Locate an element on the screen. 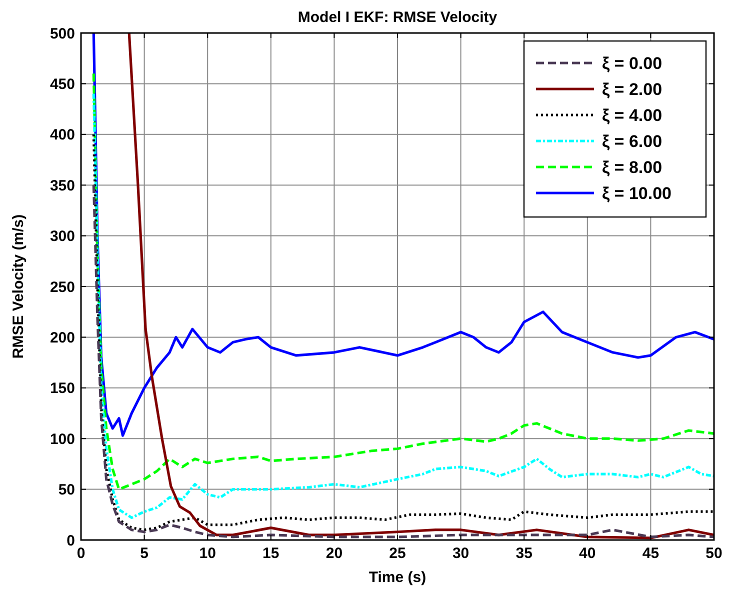  x-axis-title: Time (s) is located at coordinates (397, 577).